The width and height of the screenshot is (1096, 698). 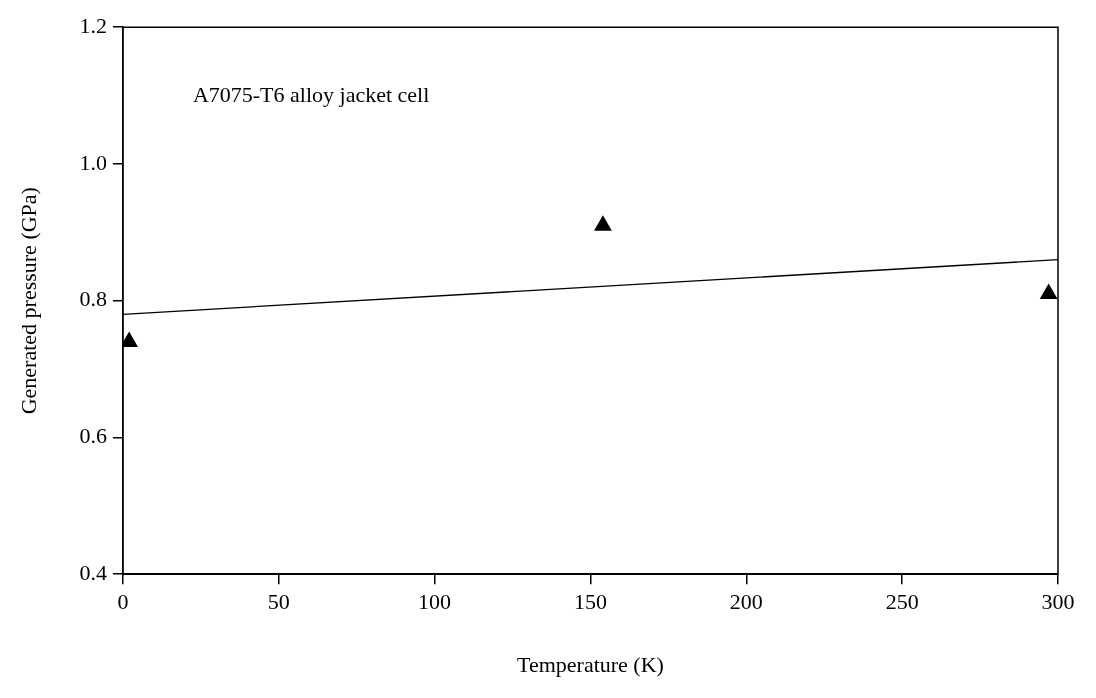 I want to click on y-tick-label: 1.0, so click(x=93, y=162).